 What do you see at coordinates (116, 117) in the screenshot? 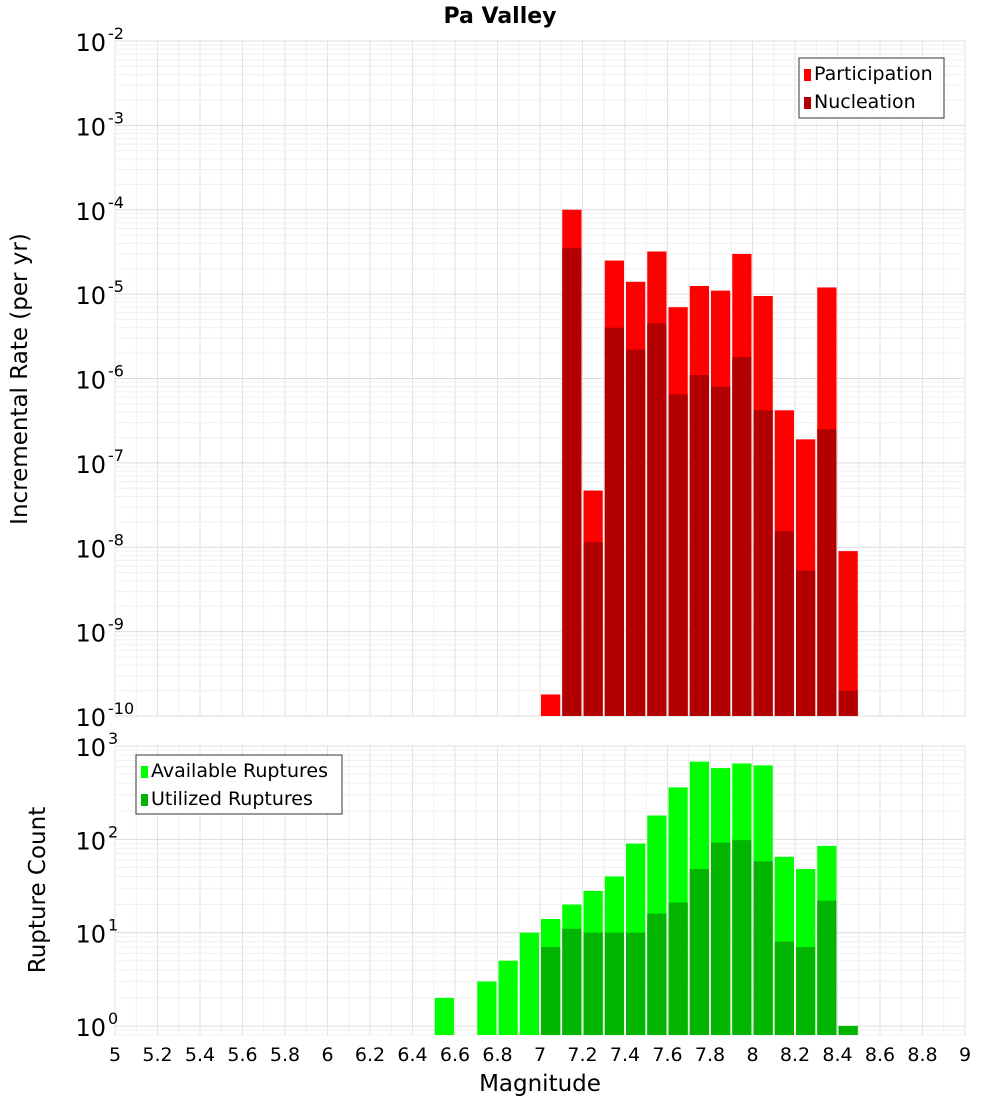
I see `y-tick-exponent: -3` at bounding box center [116, 117].